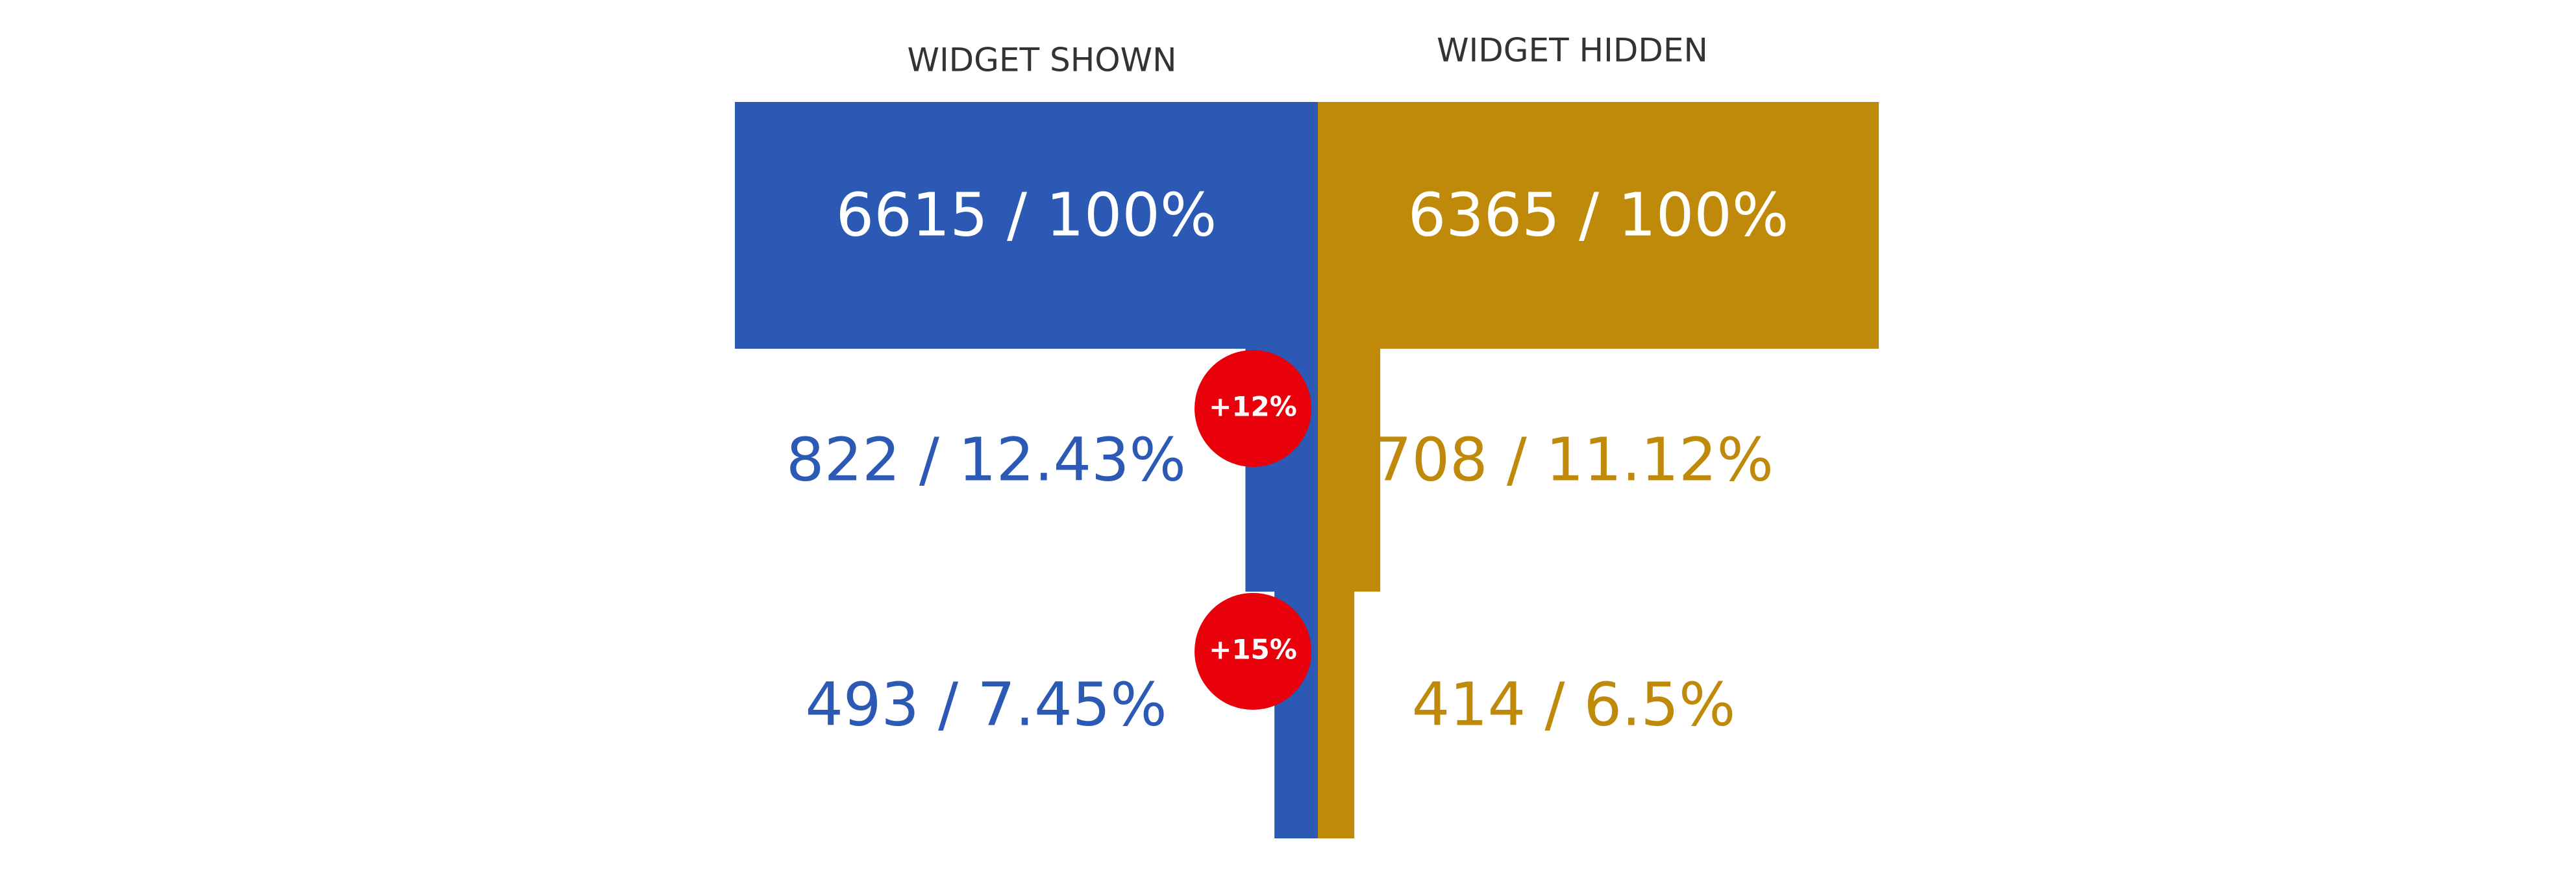 This screenshot has width=2576, height=878. I want to click on value-label: 822 / 12.43%, so click(986, 460).